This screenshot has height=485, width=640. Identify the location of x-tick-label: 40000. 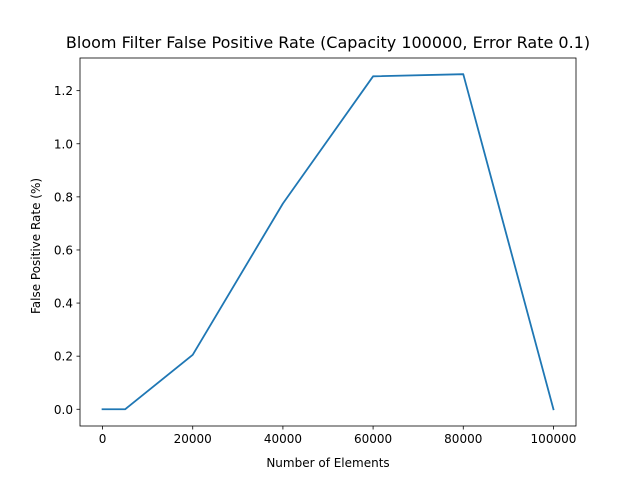
(283, 439).